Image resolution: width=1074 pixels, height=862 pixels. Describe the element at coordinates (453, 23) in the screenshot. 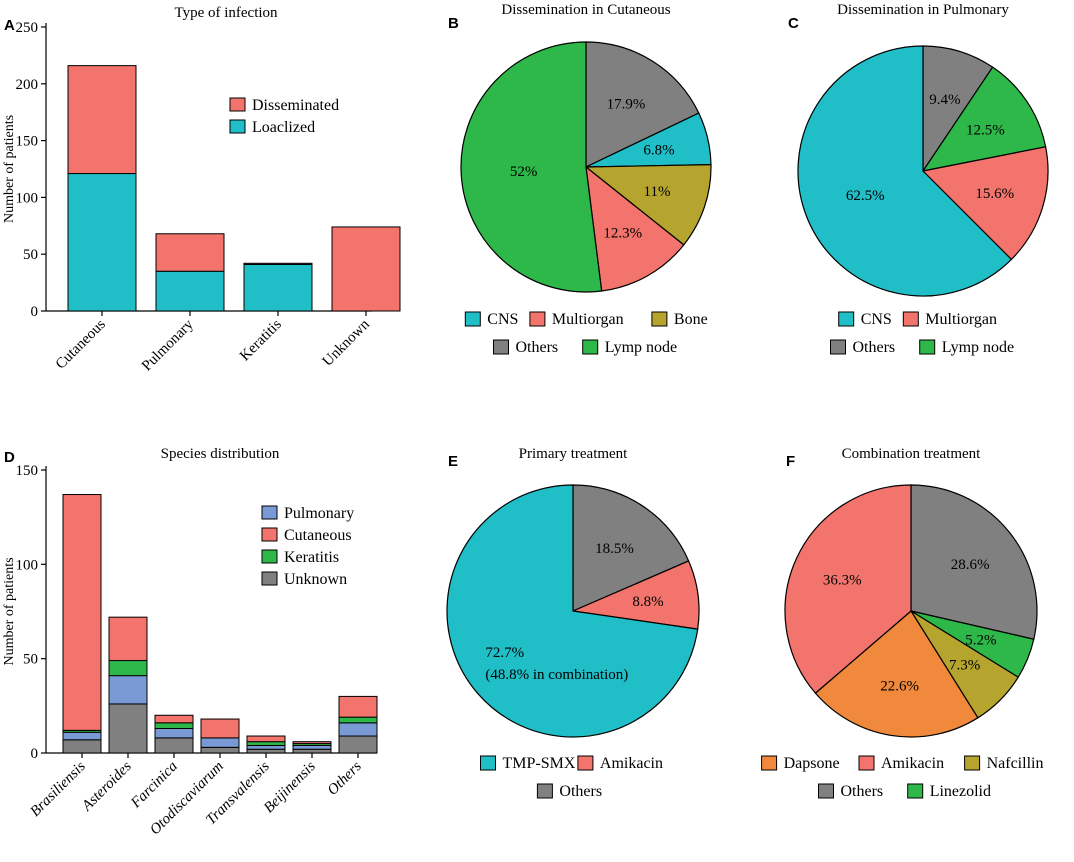

I see `panel-letter-b: B` at that location.